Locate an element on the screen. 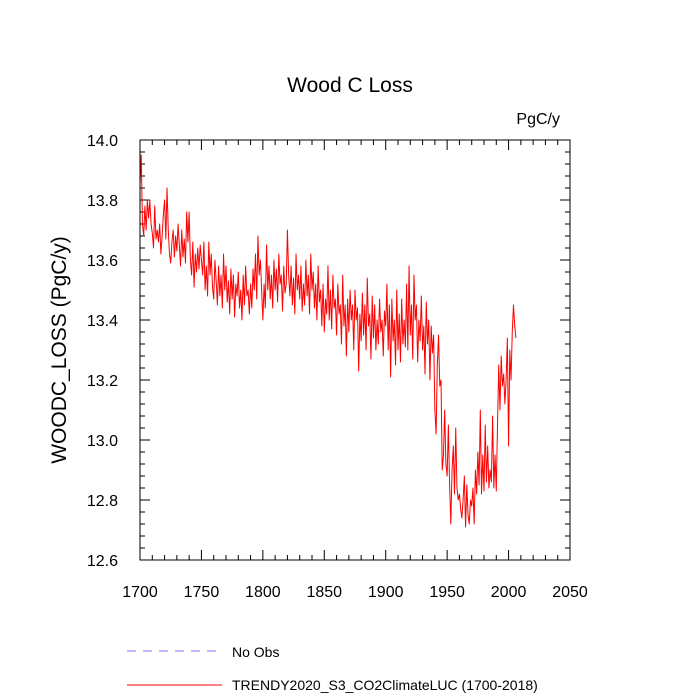  y-tick-label: 13.2 is located at coordinates (102, 381).